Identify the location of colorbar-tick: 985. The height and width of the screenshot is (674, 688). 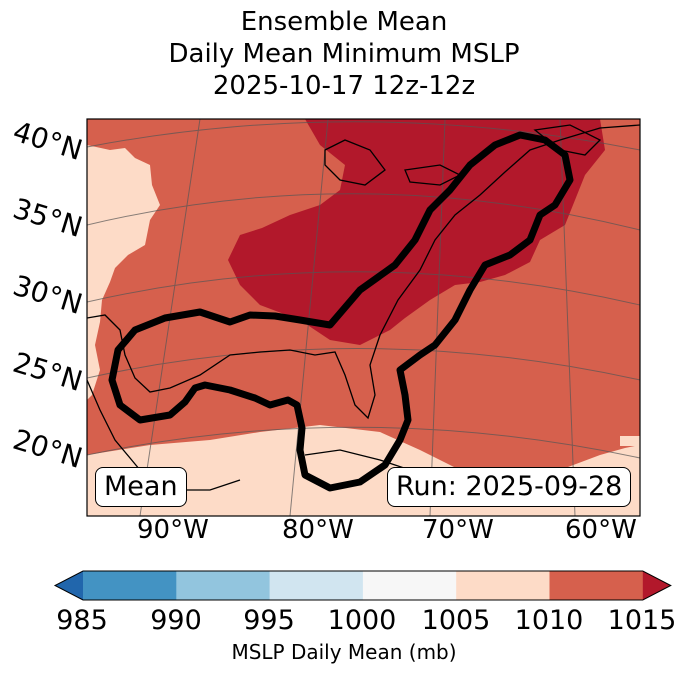
(82, 620).